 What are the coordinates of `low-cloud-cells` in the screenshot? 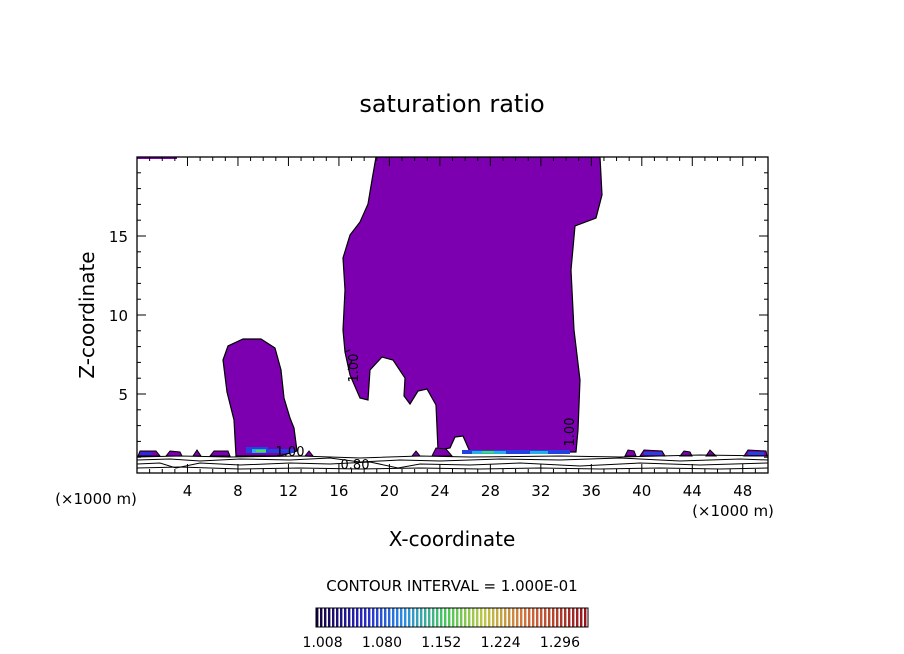 It's located at (452, 452).